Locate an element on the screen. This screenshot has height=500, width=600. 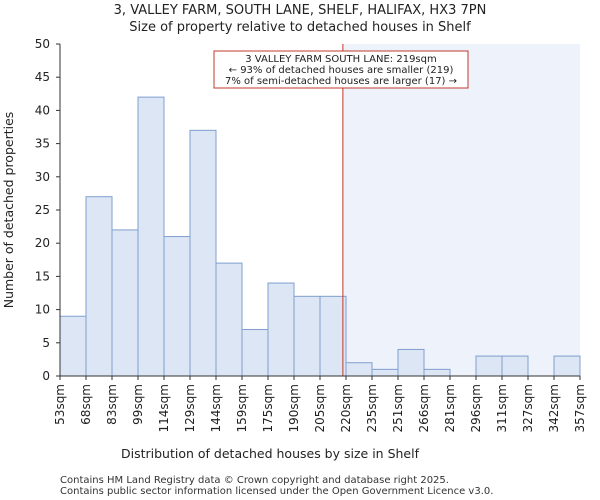
x-tick-label-251sqm: 251sqm is located at coordinates (398, 408).